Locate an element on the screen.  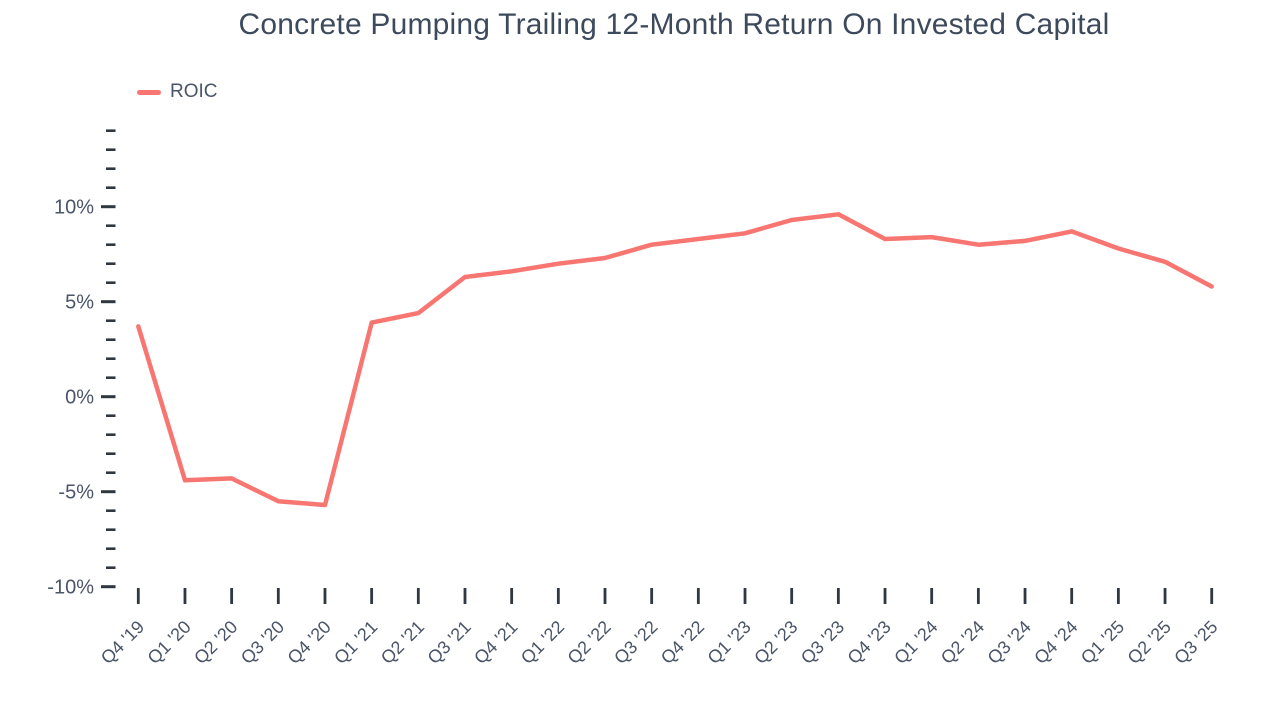
y-axis-label: 0% is located at coordinates (79, 398).